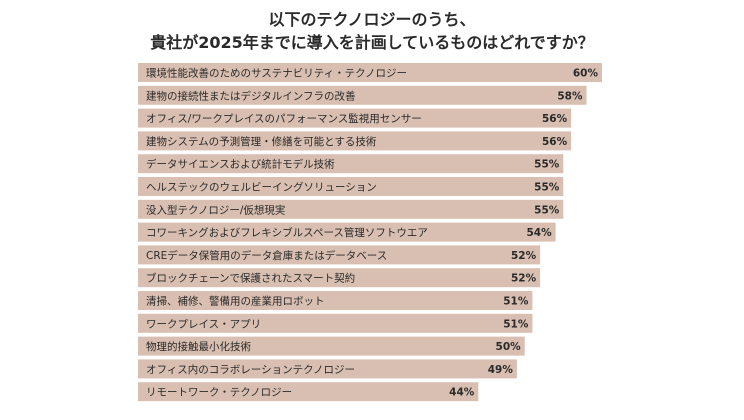 The height and width of the screenshot is (420, 744). I want to click on value-label-13: 50%, so click(509, 347).